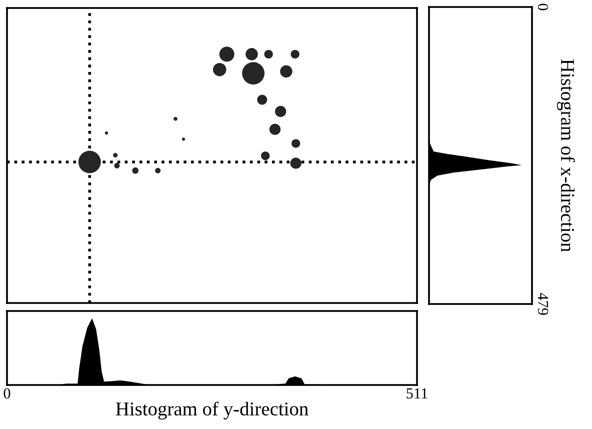 The image size is (592, 429). What do you see at coordinates (543, 303) in the screenshot?
I see `y-tick-label: 479` at bounding box center [543, 303].